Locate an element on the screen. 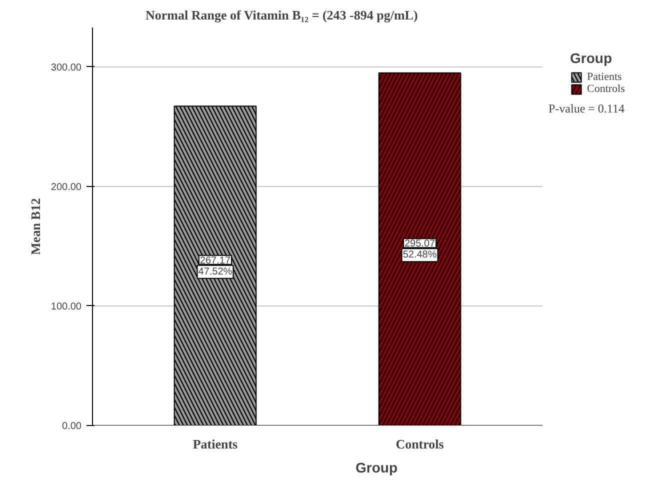 The image size is (666, 502). y-tick-label: 200.00 is located at coordinates (66, 187).